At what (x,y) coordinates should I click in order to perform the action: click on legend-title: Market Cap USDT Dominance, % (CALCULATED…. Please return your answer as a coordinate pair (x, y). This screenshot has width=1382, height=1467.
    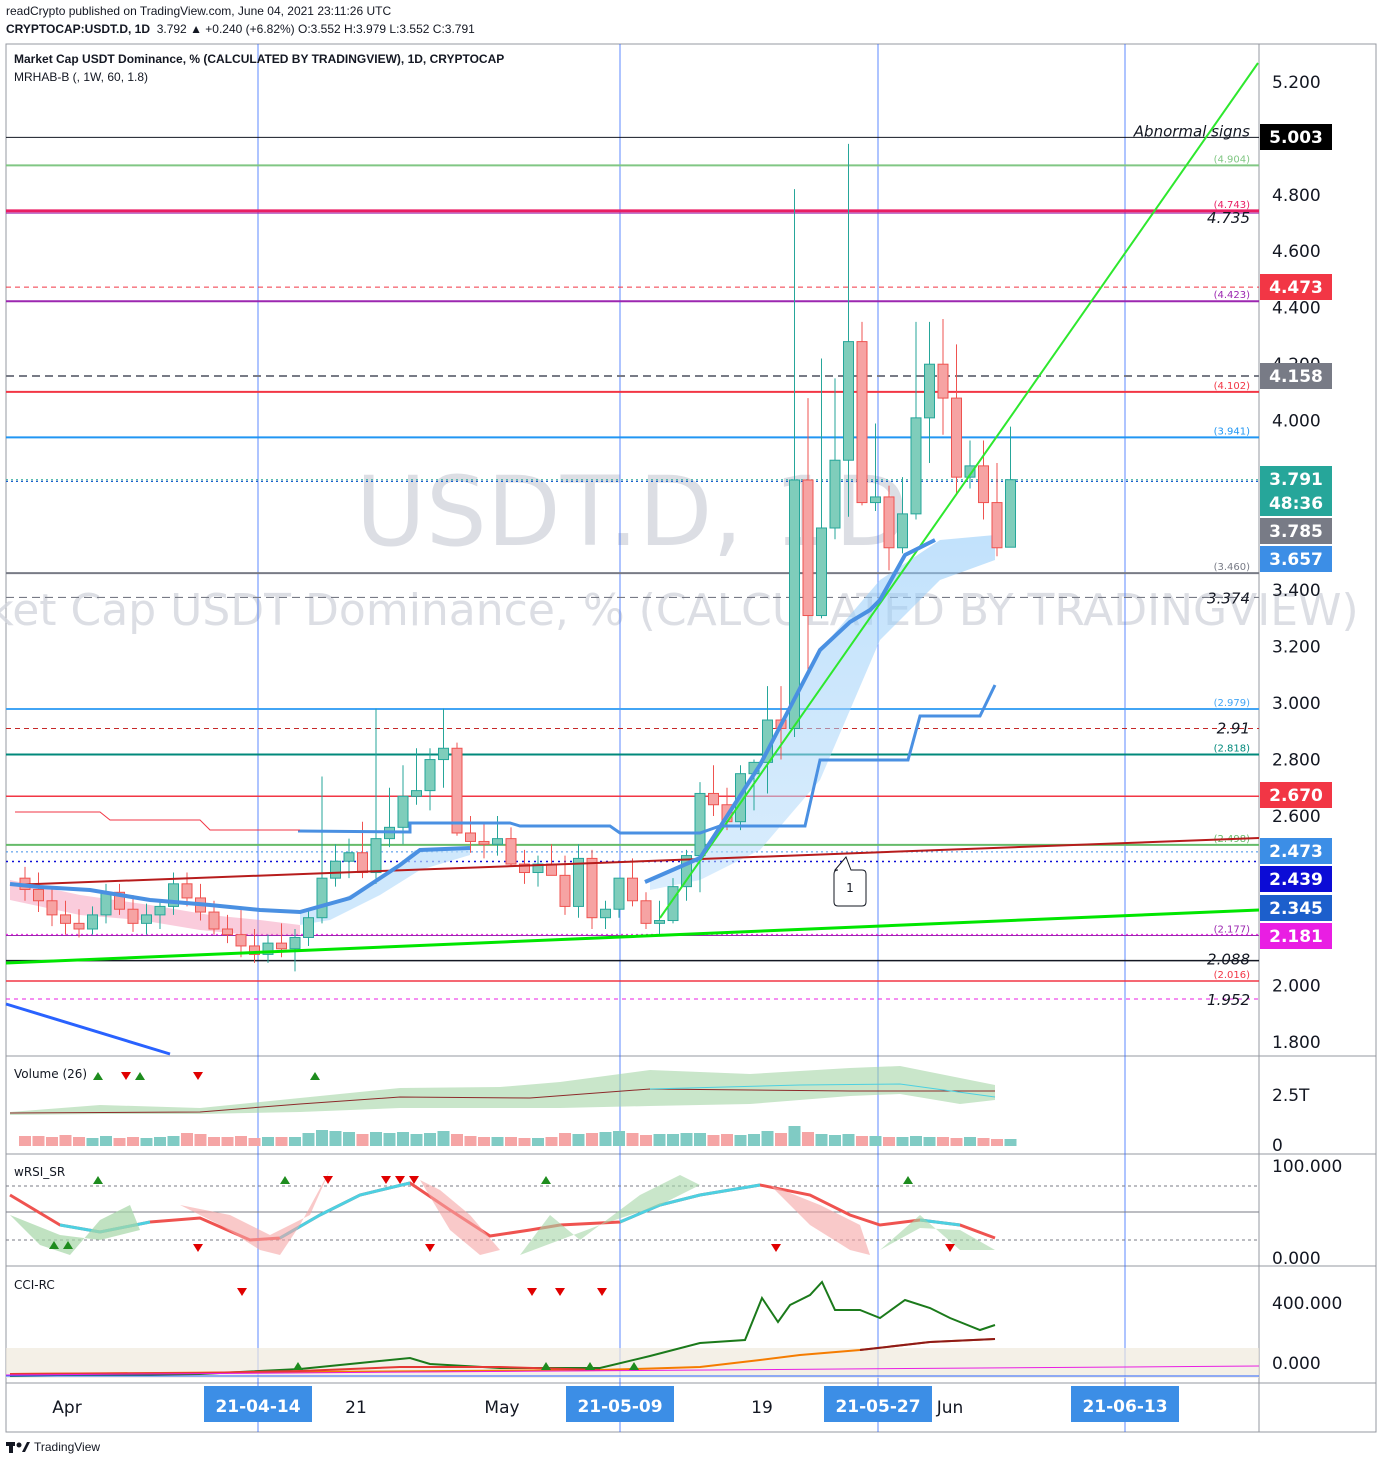
    Looking at the image, I should click on (259, 59).